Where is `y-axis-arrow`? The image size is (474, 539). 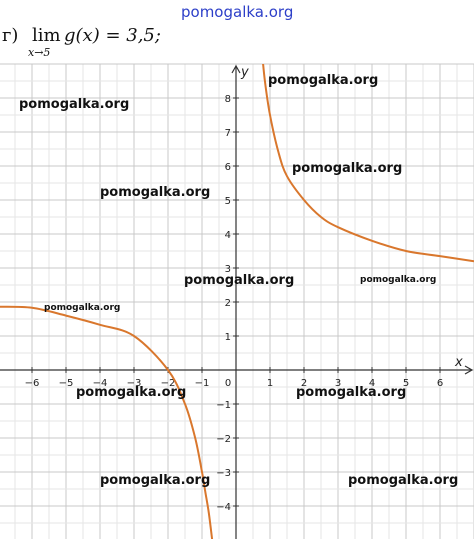
y-axis-arrow is located at coordinates (236, 69).